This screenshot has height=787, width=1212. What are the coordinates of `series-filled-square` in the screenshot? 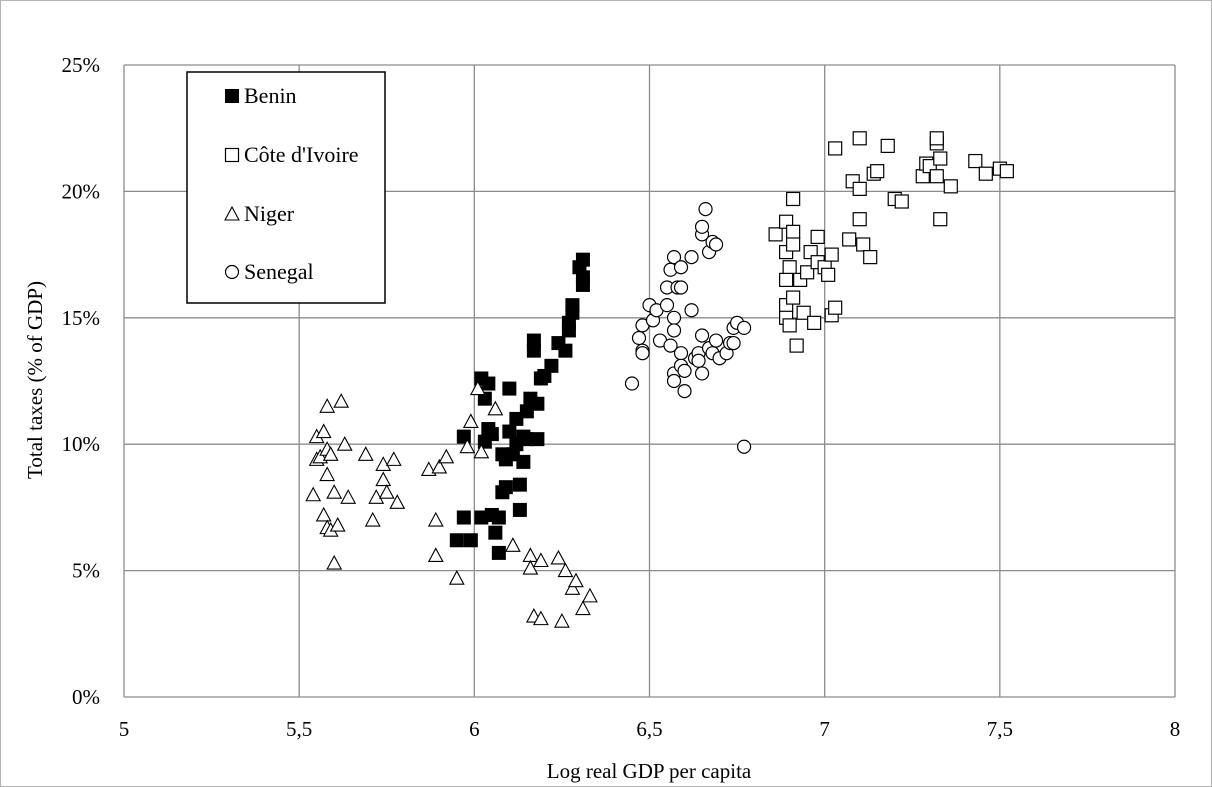 It's located at (519, 406).